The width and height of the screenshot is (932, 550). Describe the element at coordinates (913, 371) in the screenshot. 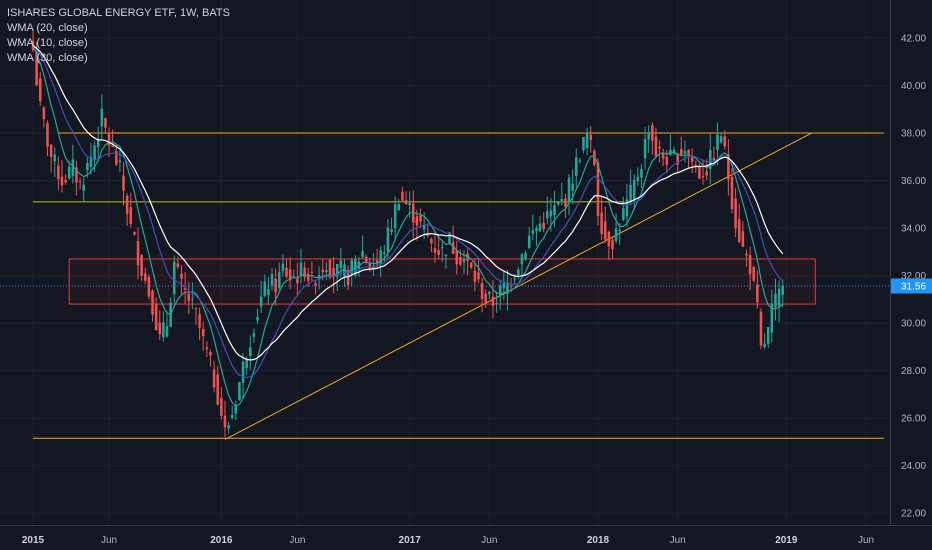

I see `price-tick-label: 28.00` at that location.